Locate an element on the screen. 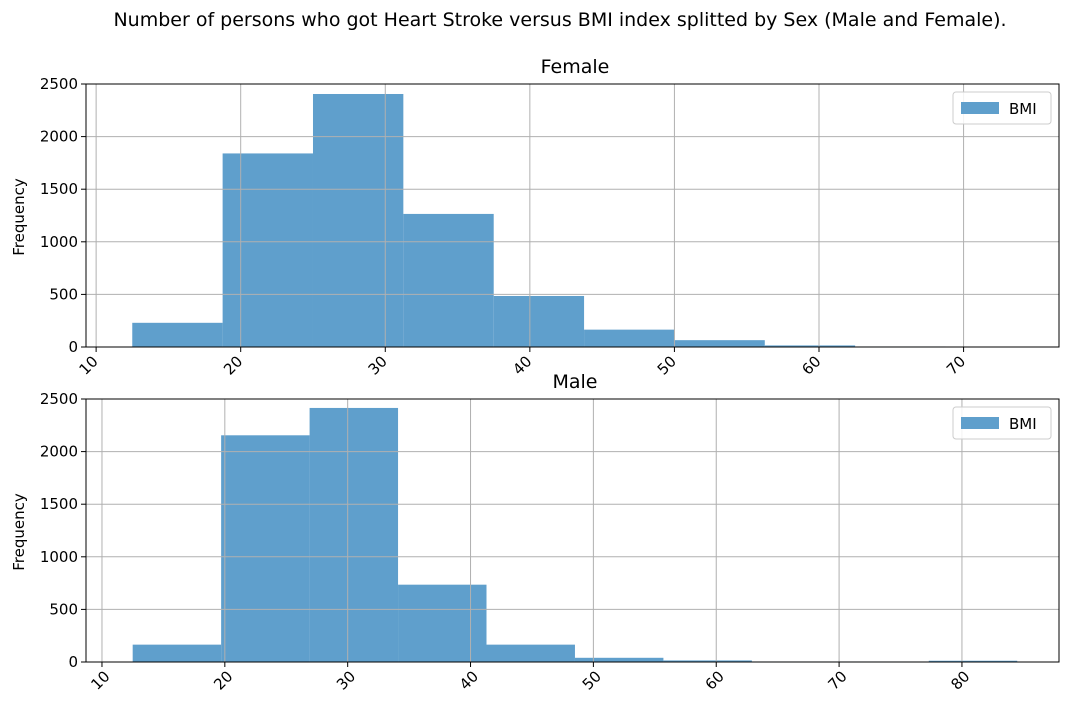  subplot-title-female: Female is located at coordinates (575, 67).